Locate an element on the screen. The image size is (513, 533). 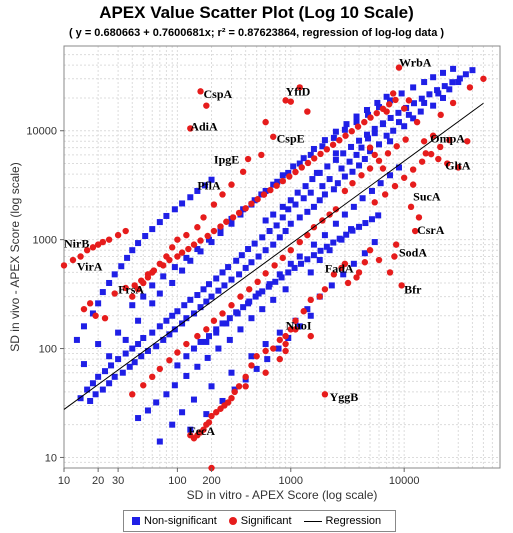
y-tick-label: 10 is located at coordinates (51, 458).